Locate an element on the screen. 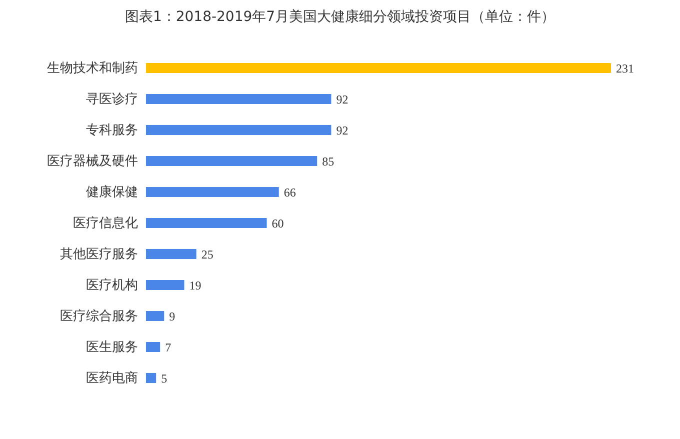 Image resolution: width=680 pixels, height=439 pixels. y-tick-label: 寻医诊疗 is located at coordinates (112, 100).